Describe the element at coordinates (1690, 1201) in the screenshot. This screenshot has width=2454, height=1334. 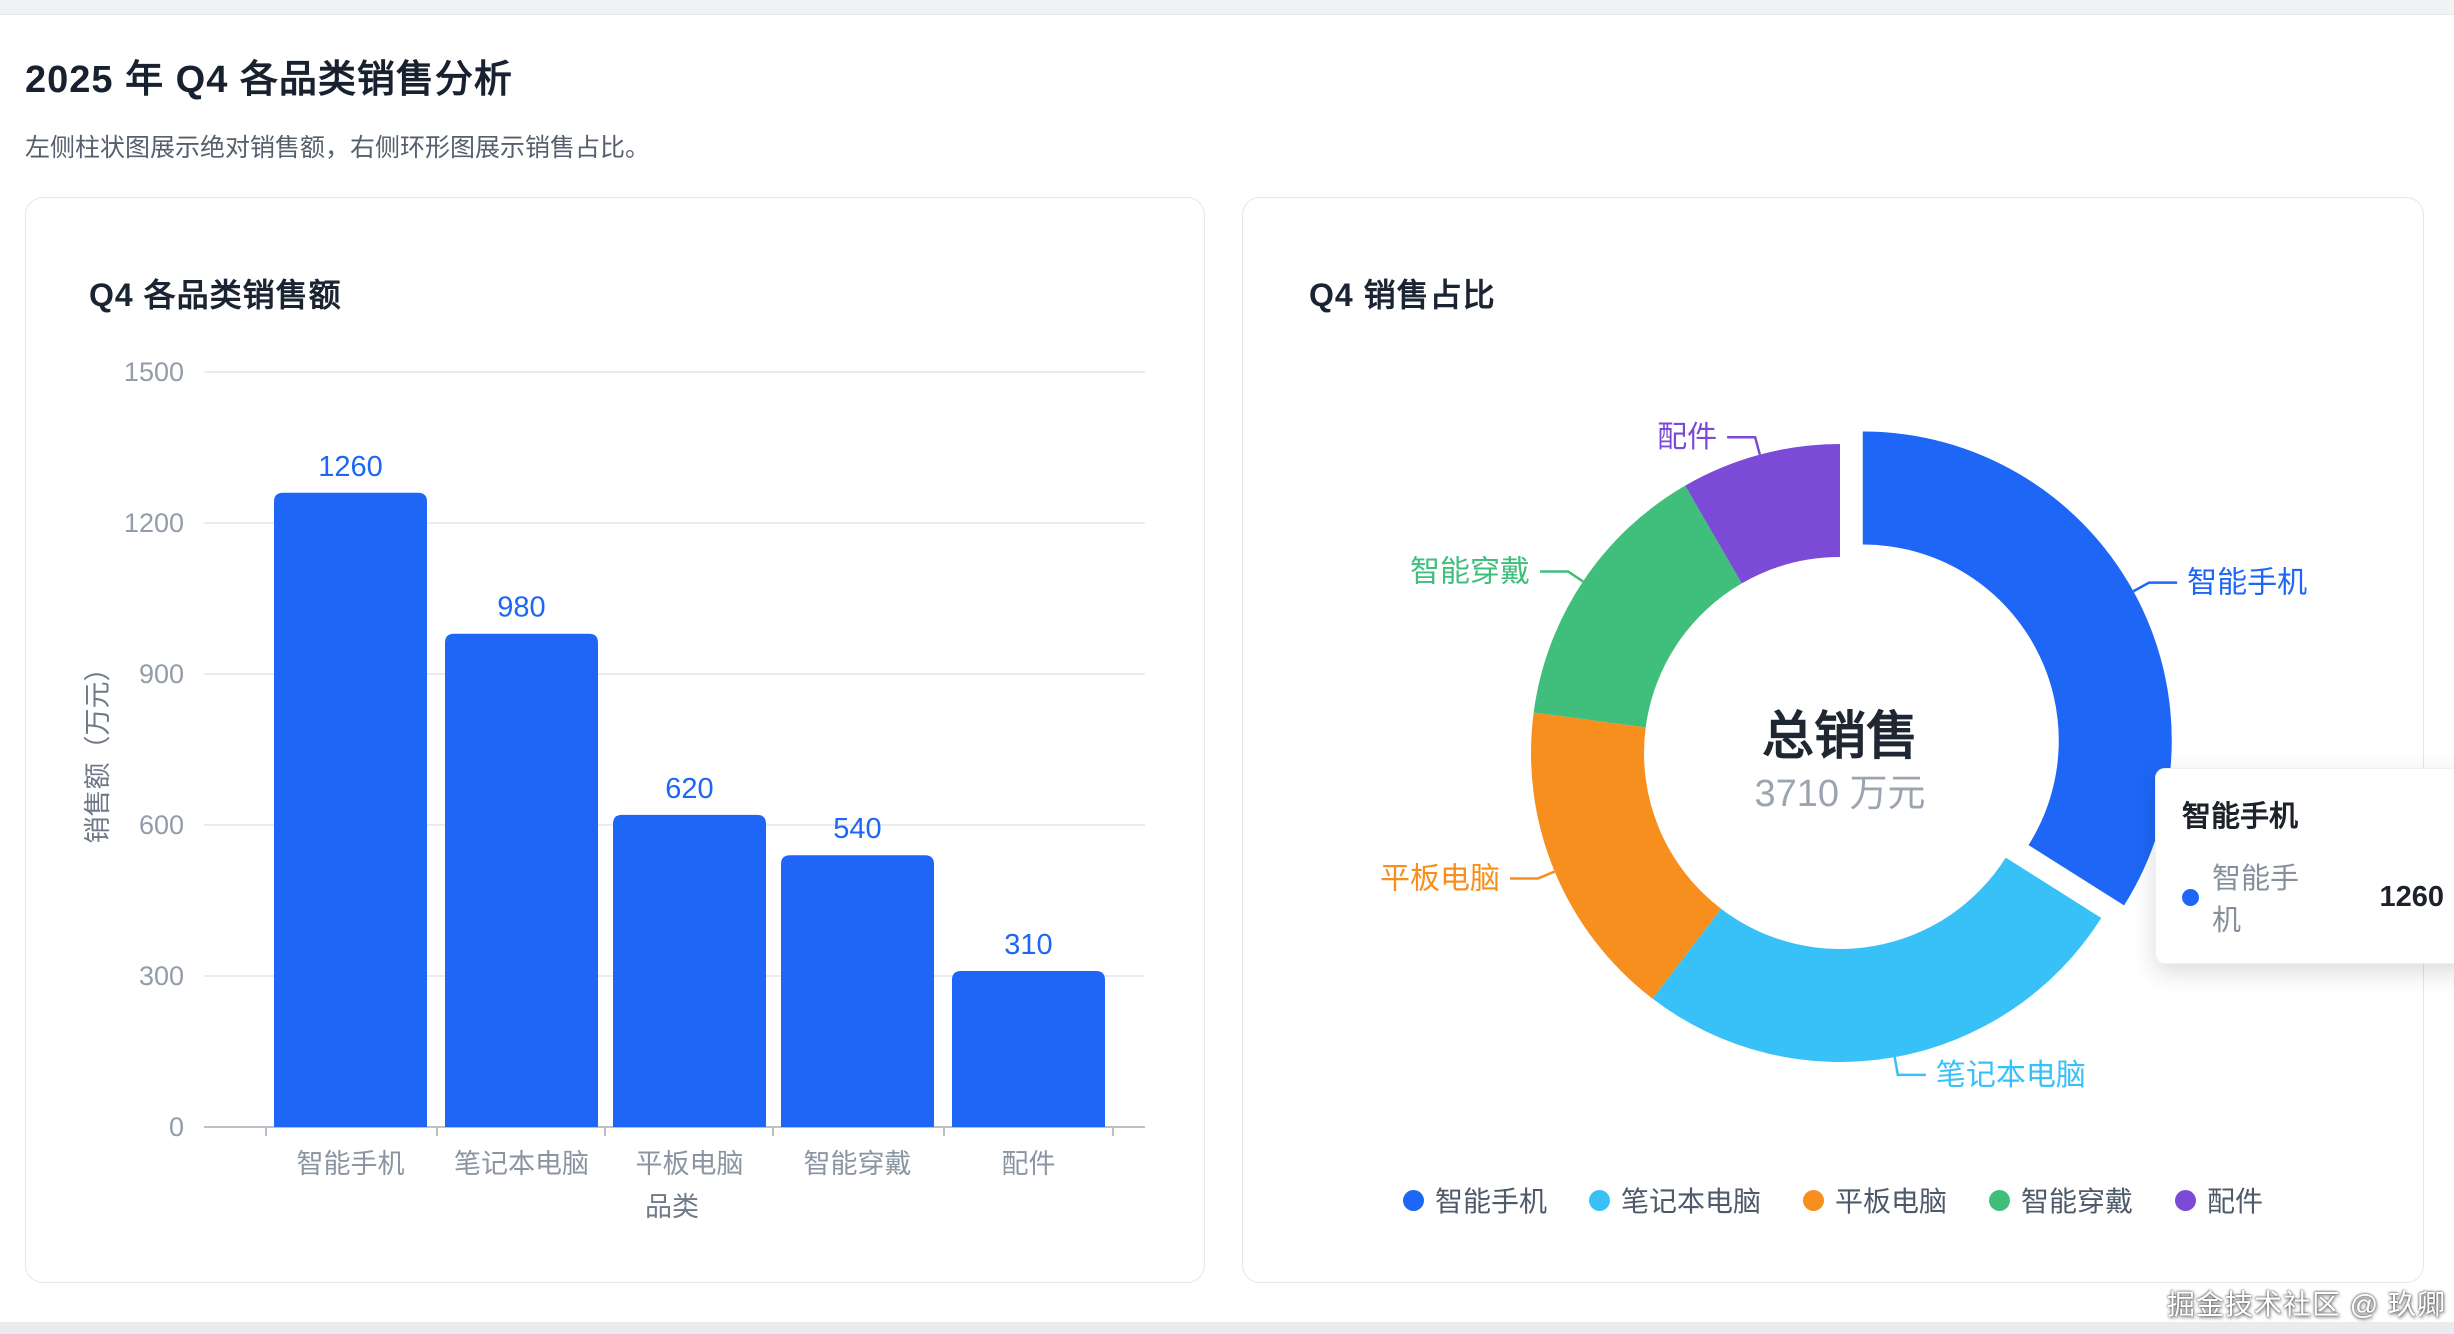
I see `legend-label: 笔记本电脑` at that location.